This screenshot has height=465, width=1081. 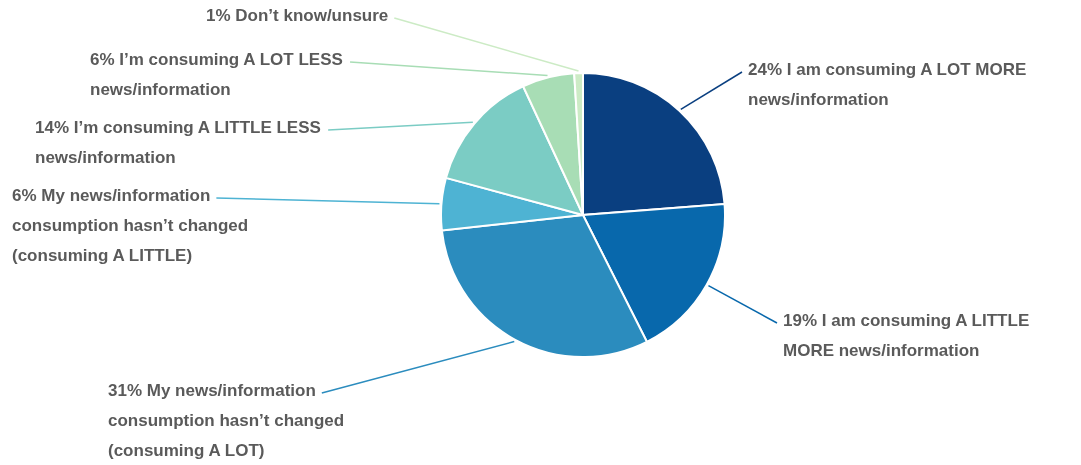 I want to click on slice-label: 6% My news/information consumption hasn’t changed (consuming A LITTLE), so click(x=130, y=225).